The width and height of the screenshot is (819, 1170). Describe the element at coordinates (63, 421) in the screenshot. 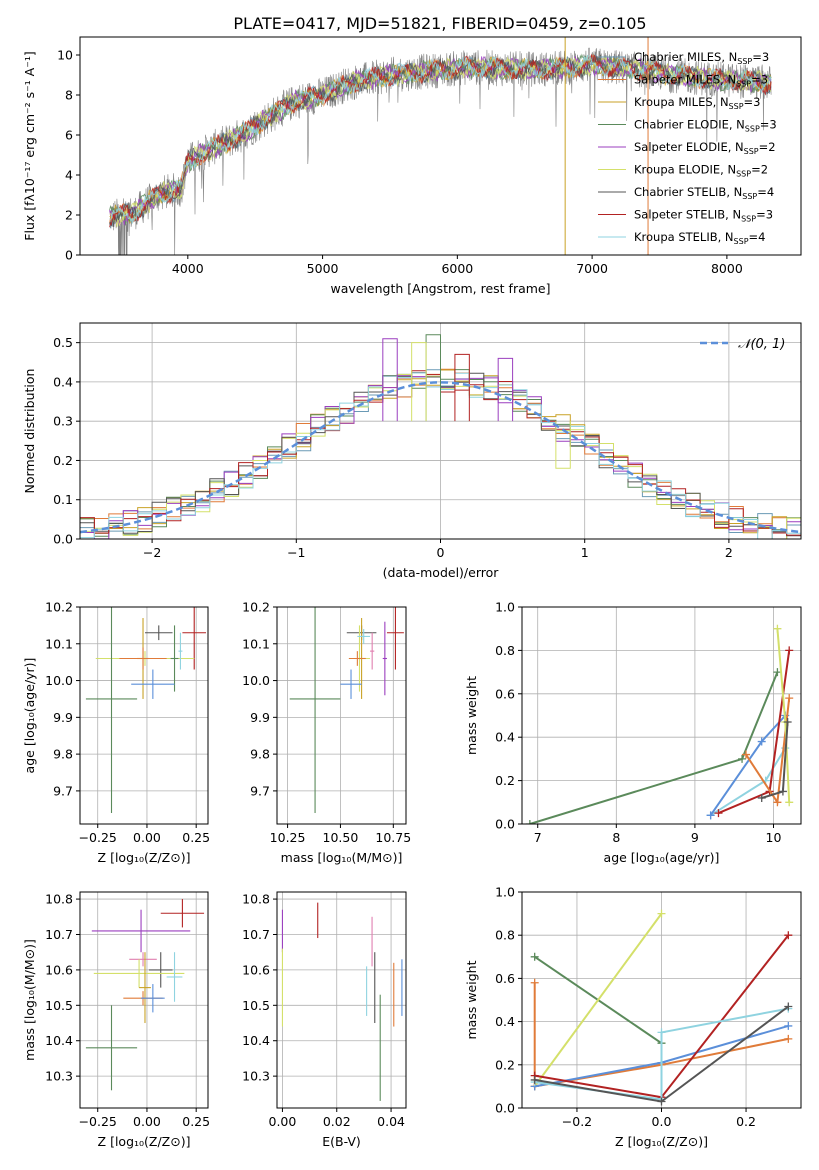

I see `y-tick-label: 0.3` at that location.